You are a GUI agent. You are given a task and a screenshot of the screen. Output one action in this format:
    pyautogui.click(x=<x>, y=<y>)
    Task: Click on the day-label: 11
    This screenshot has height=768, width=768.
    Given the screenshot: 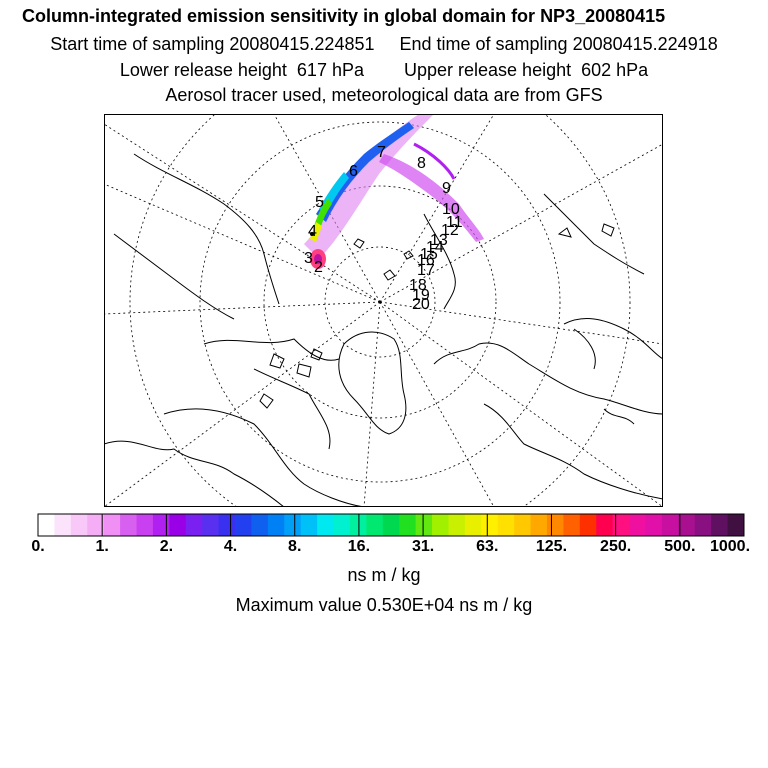 What is the action you would take?
    pyautogui.click(x=454, y=222)
    